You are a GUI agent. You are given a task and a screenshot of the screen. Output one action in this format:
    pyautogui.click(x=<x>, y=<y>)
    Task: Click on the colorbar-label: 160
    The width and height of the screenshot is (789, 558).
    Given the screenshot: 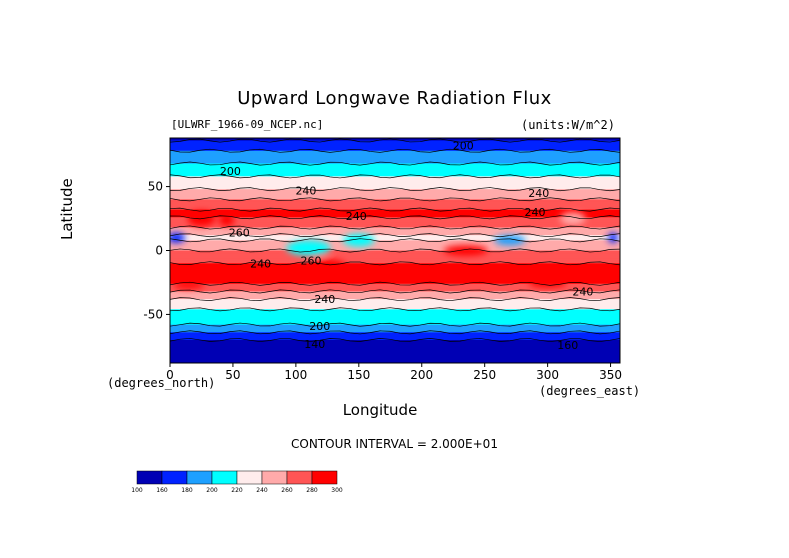 What is the action you would take?
    pyautogui.click(x=162, y=490)
    